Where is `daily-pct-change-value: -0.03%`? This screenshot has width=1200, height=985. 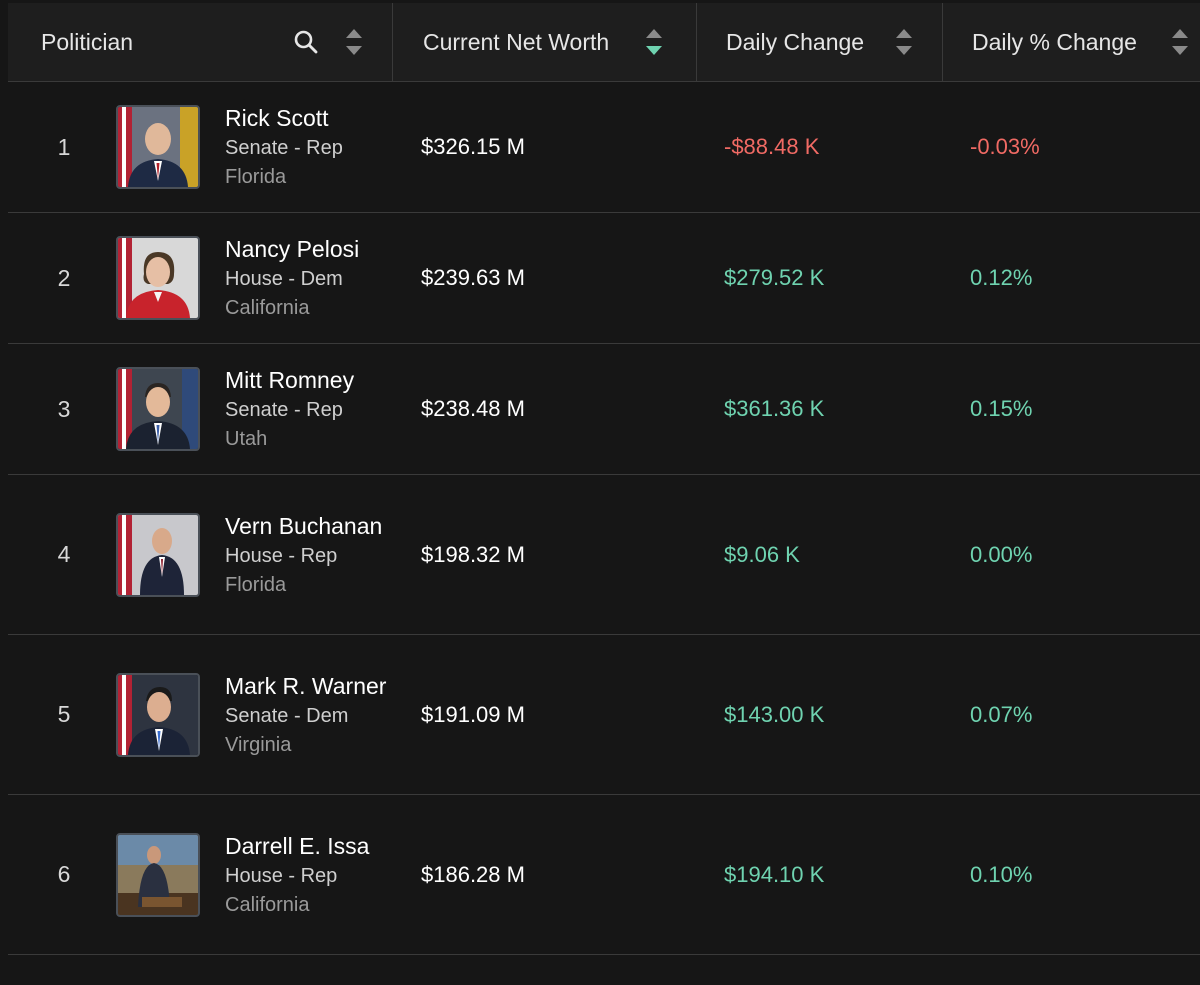 daily-pct-change-value: -0.03% is located at coordinates (1005, 146).